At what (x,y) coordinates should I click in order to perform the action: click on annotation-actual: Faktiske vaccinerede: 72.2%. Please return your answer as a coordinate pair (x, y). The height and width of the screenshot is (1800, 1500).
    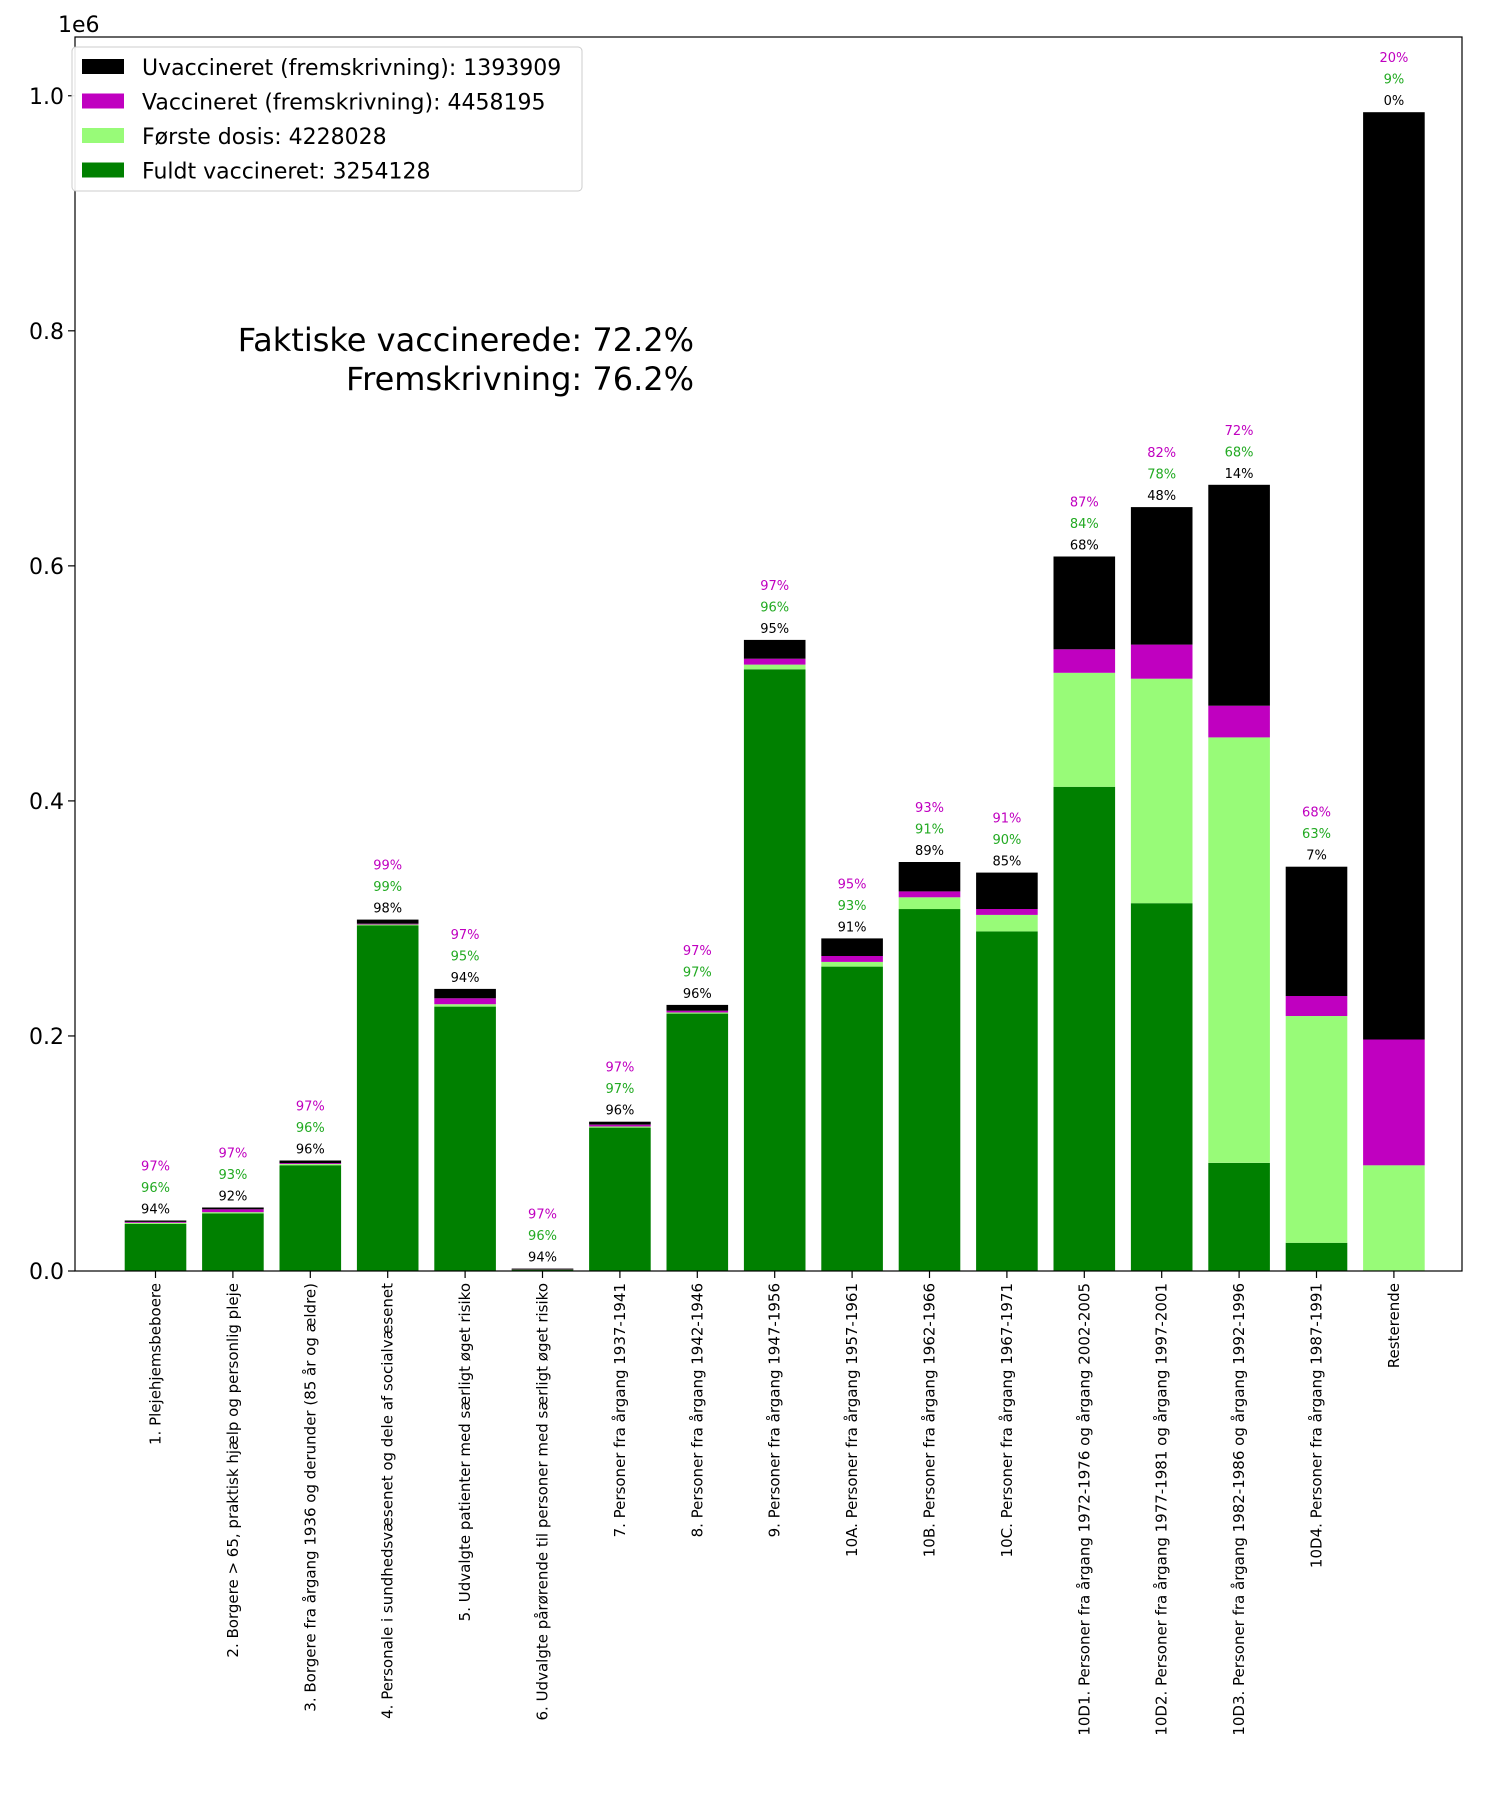
    Looking at the image, I should click on (466, 340).